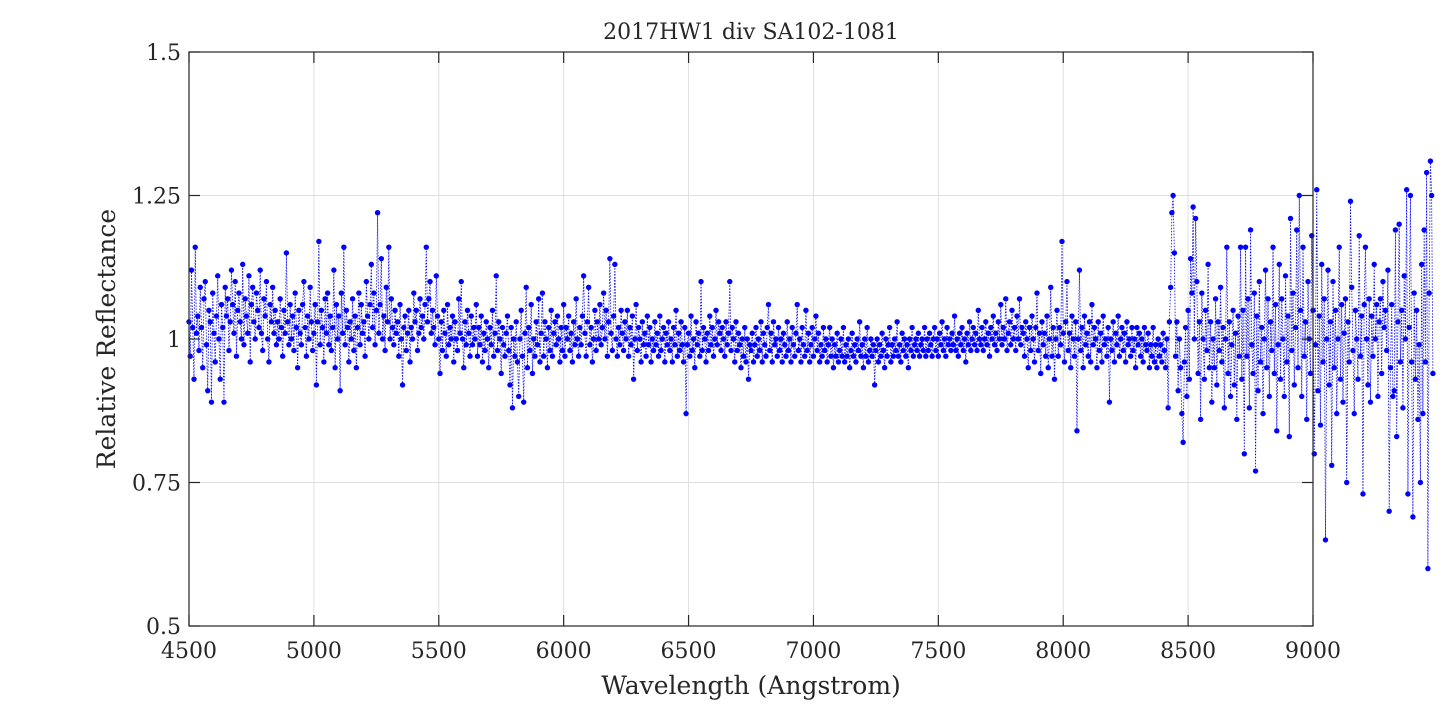  I want to click on x-tick-label: 9000, so click(1313, 651).